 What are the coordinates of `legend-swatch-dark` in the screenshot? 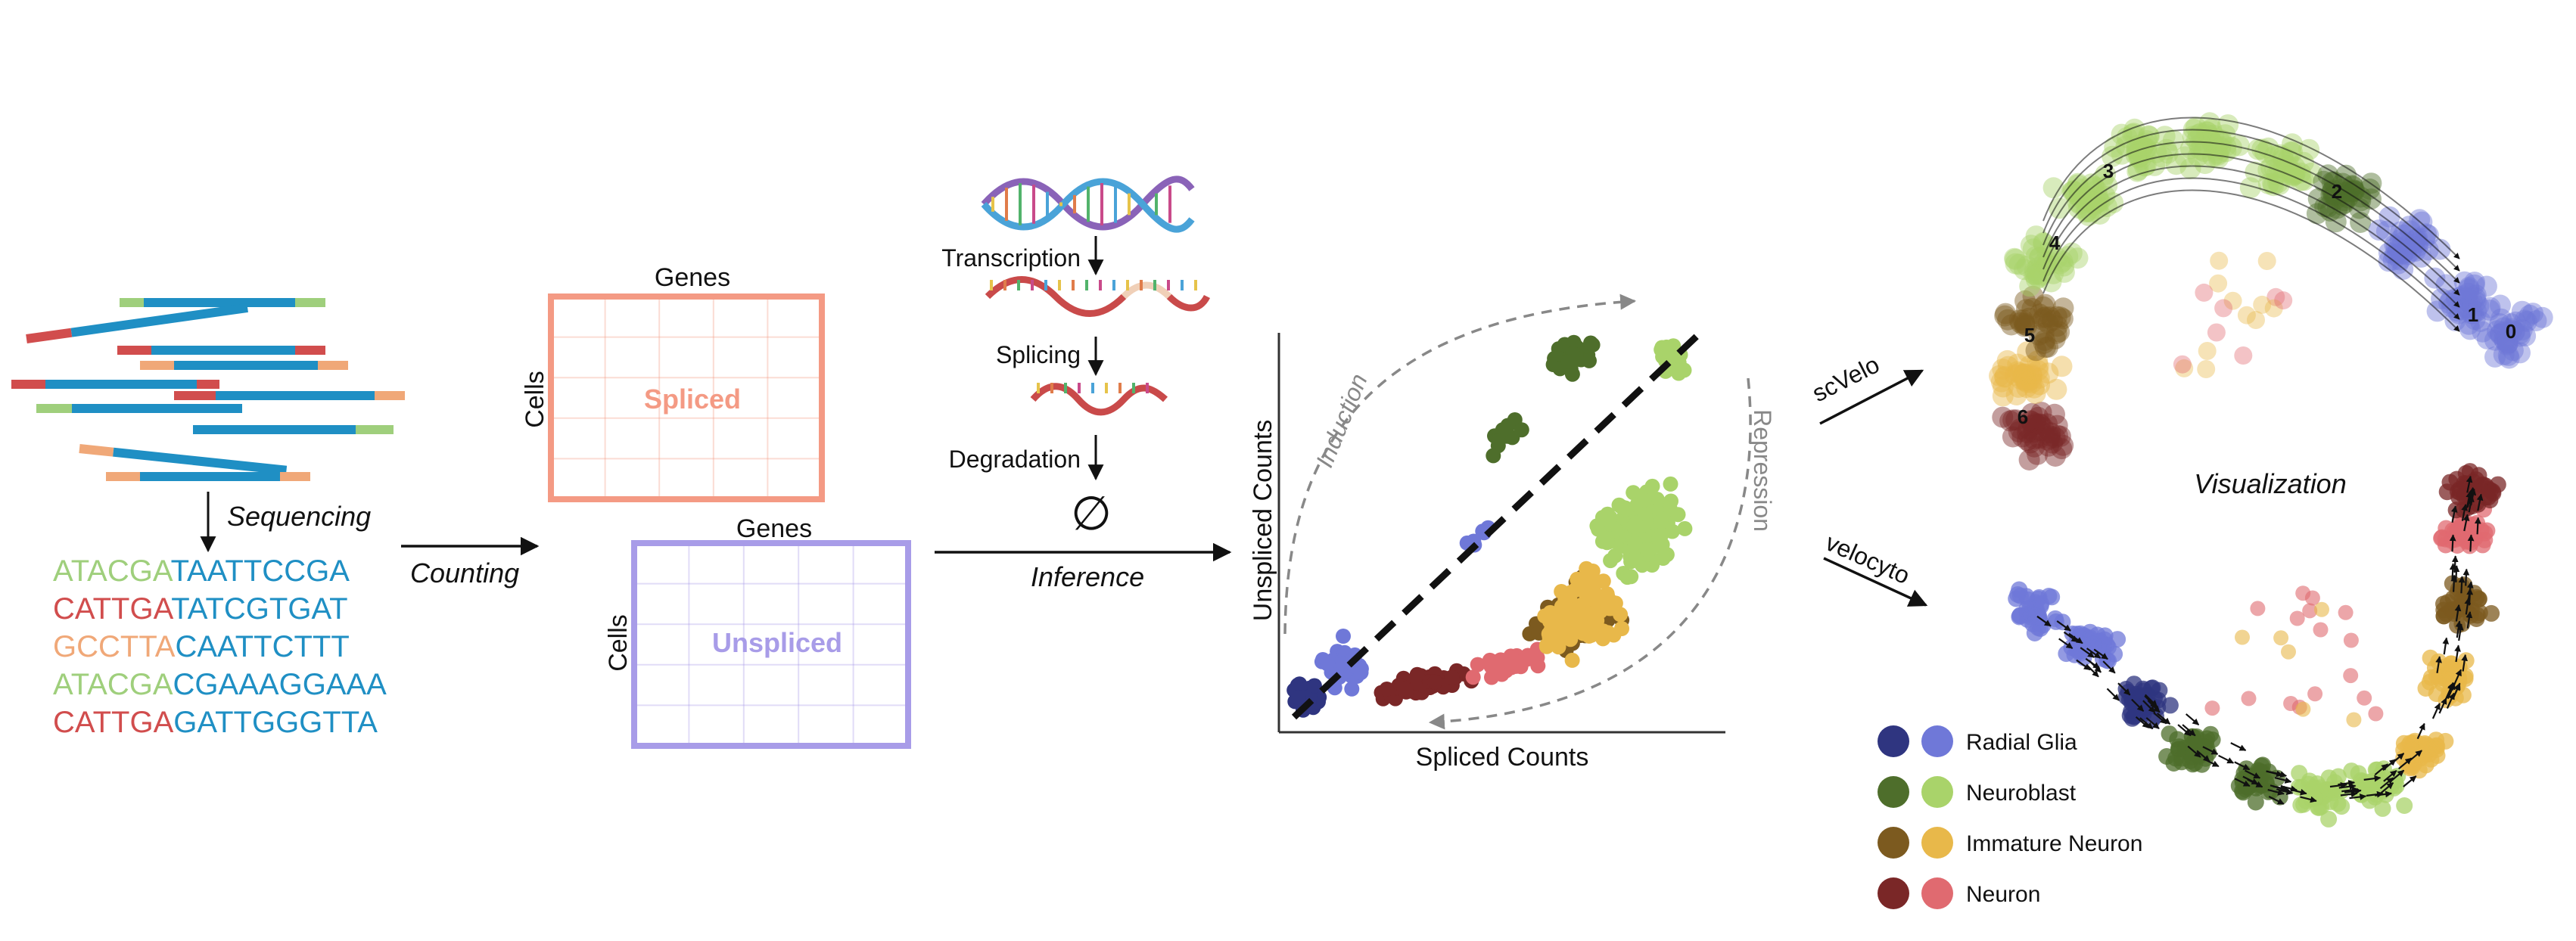 It's located at (1893, 792).